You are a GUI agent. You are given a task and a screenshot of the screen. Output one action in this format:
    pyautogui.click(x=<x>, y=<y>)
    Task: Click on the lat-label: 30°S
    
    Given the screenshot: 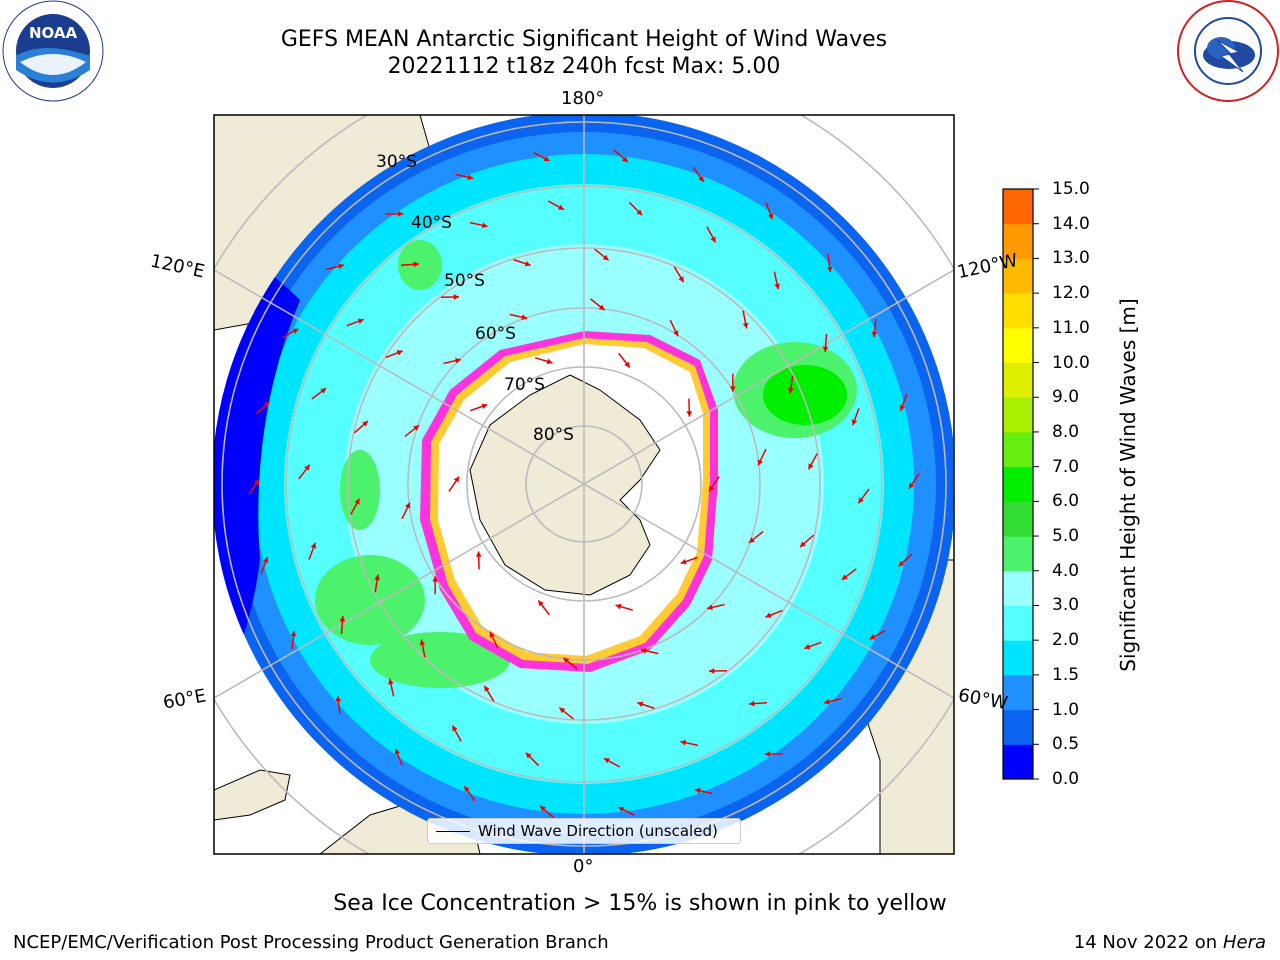 What is the action you would take?
    pyautogui.click(x=396, y=162)
    